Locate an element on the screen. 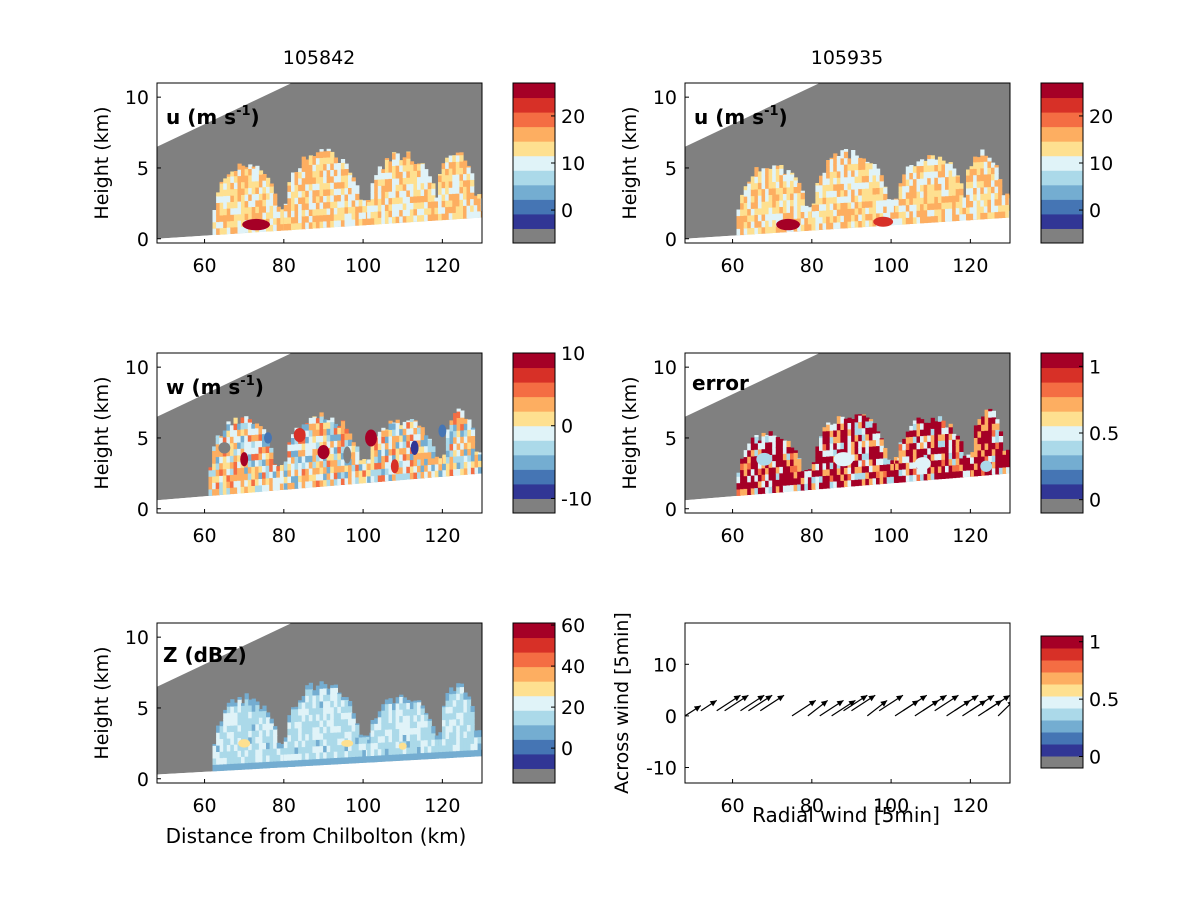 Image resolution: width=1200 pixels, height=900 pixels. x-tick-label: 80 is located at coordinates (812, 806).